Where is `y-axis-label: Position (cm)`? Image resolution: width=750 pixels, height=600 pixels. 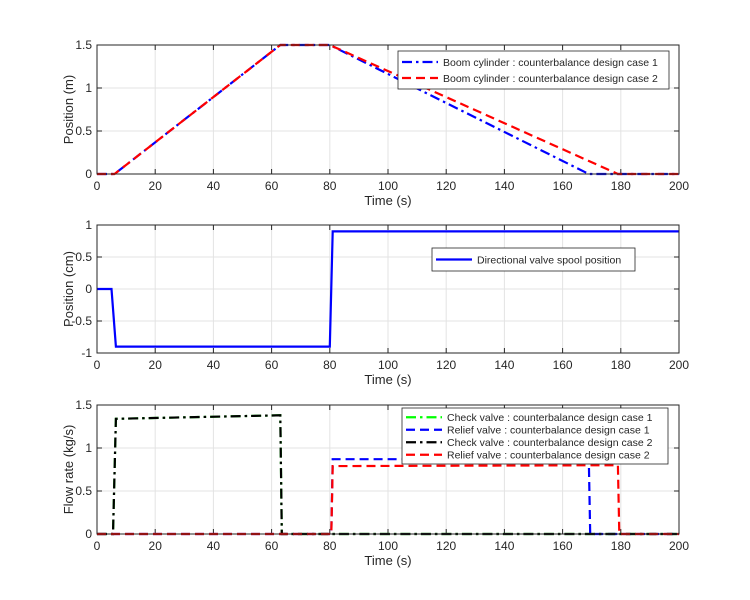 y-axis-label: Position (cm) is located at coordinates (68, 289).